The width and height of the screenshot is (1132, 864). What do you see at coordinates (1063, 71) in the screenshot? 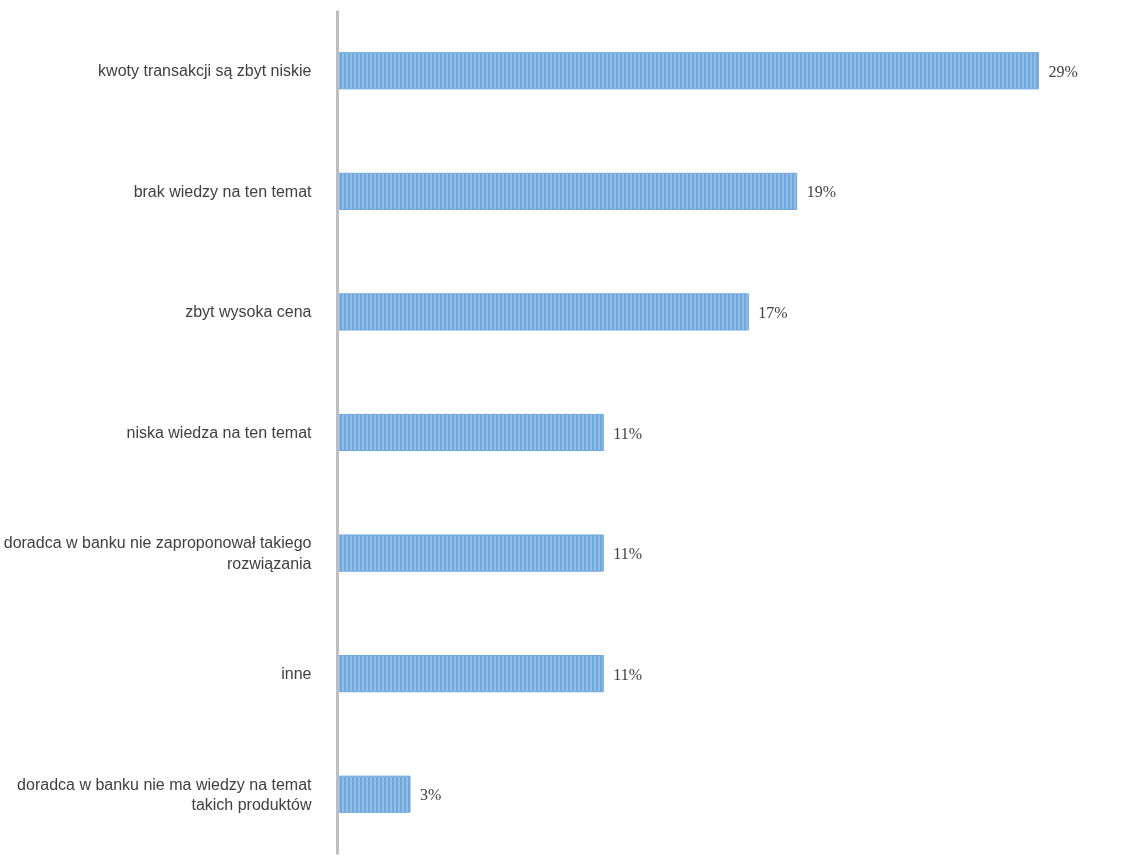
I see `data-label: 29%` at bounding box center [1063, 71].